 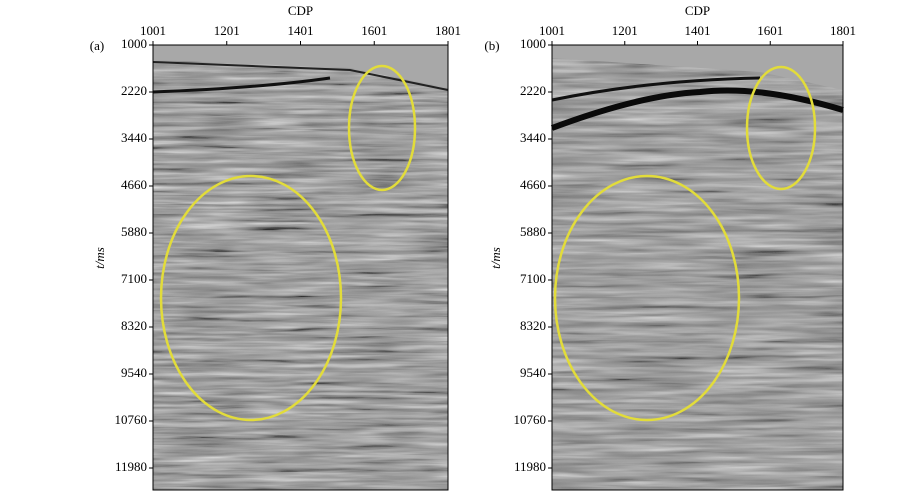 I want to click on seabed-reflector, so click(x=300, y=76).